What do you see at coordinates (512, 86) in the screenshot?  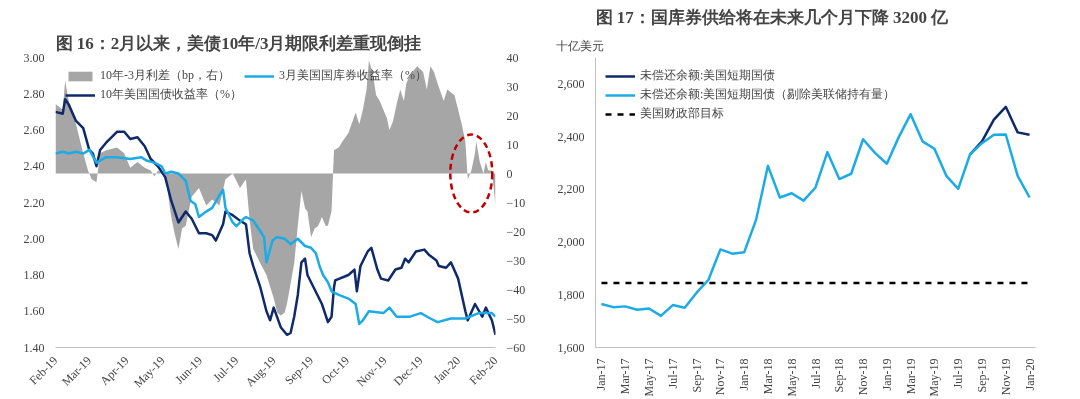 I see `y2-tick-label: 30` at bounding box center [512, 86].